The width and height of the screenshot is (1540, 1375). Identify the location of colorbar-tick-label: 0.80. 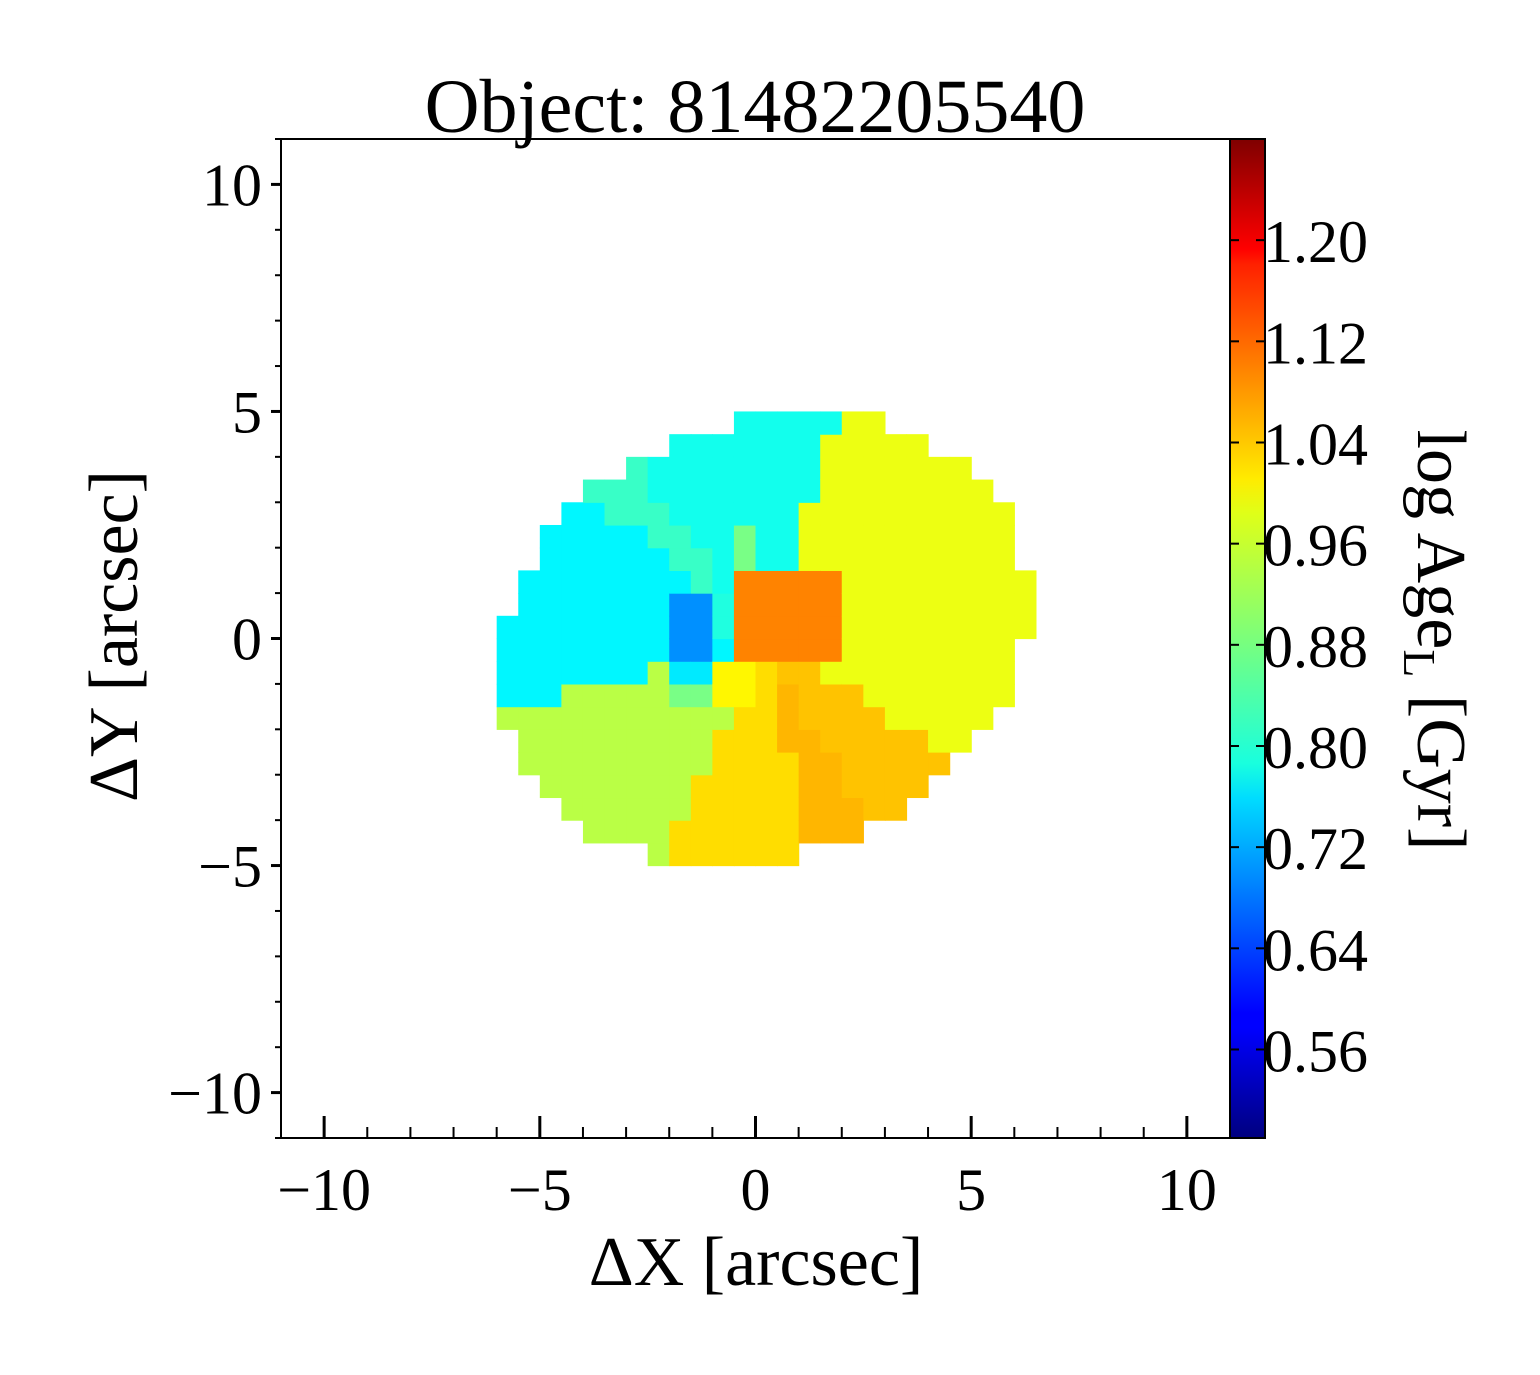
(1315, 748).